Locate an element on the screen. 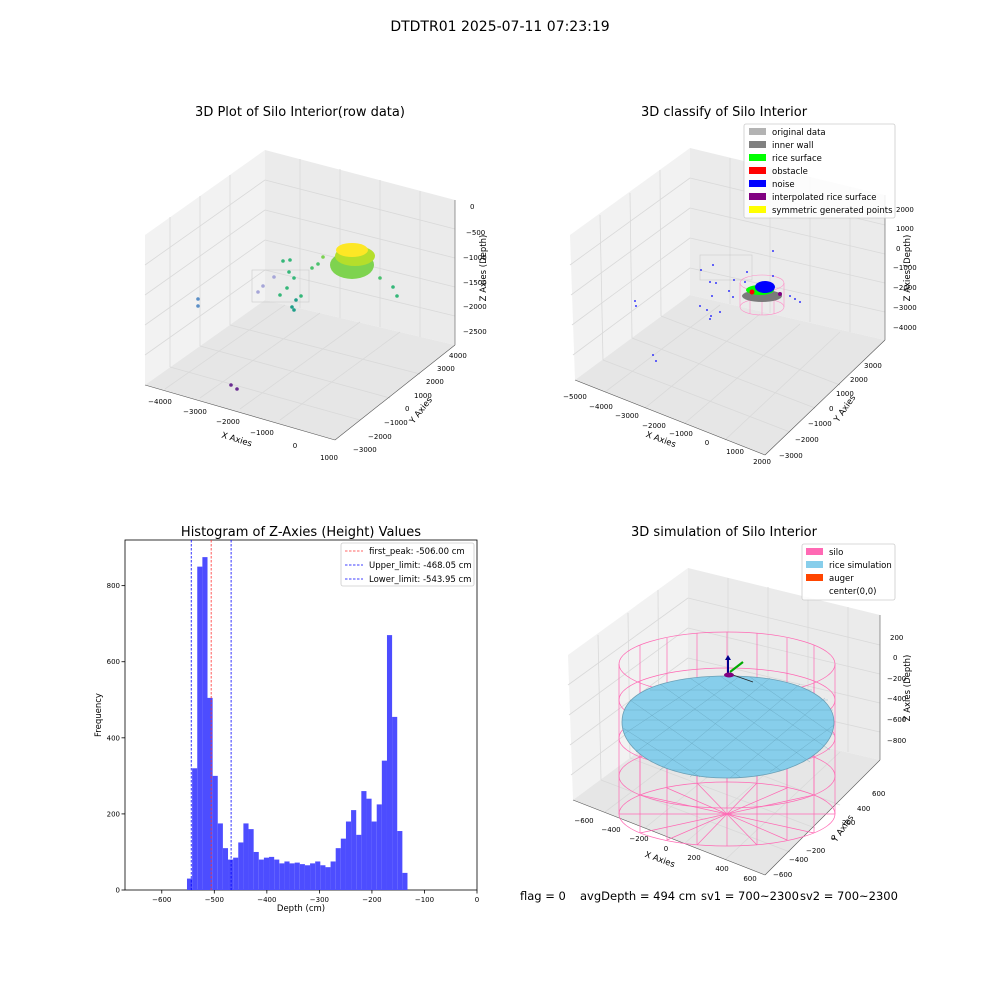  z-tick: −2000 is located at coordinates (475, 307).